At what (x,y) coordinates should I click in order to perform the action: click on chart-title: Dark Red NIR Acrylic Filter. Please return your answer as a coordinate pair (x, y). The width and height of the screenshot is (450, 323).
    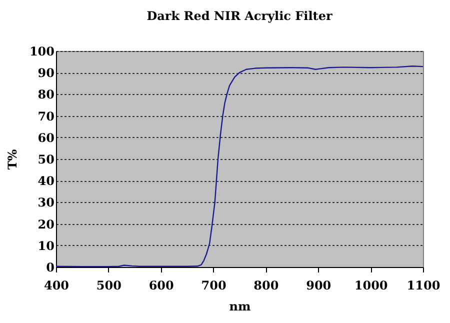
    Looking at the image, I should click on (239, 16).